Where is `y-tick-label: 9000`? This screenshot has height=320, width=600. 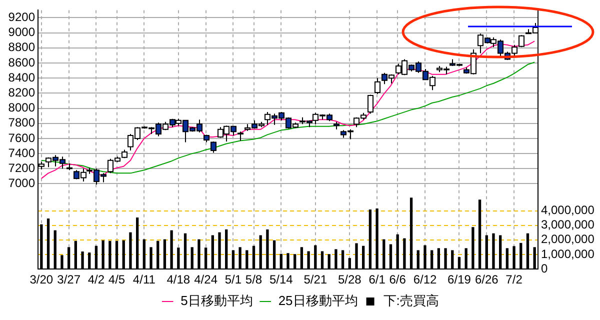 y-tick-label: 9000 is located at coordinates (22, 32).